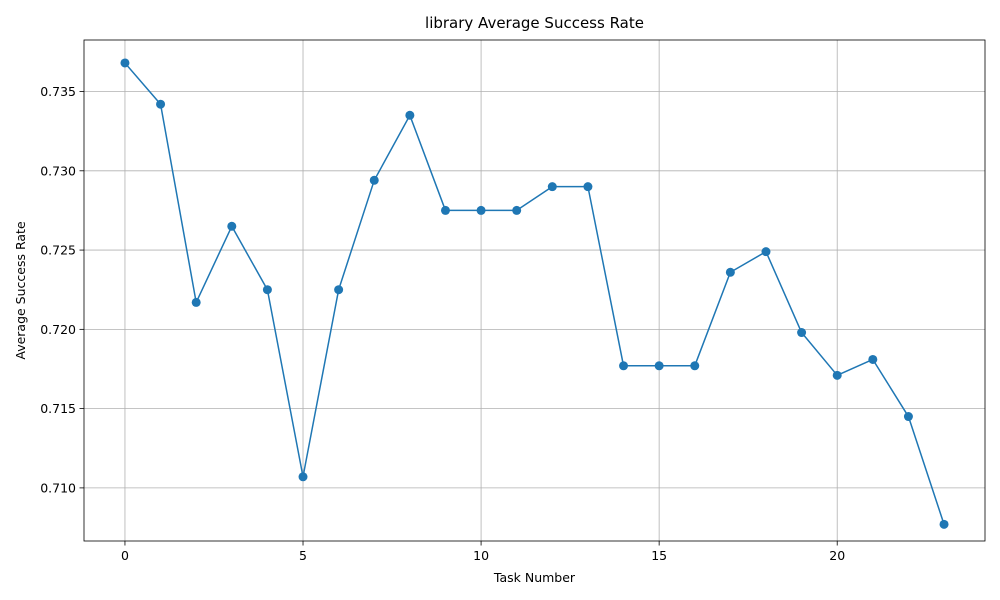 The width and height of the screenshot is (1000, 600). Describe the element at coordinates (125, 555) in the screenshot. I see `x-tick-label: 0` at that location.